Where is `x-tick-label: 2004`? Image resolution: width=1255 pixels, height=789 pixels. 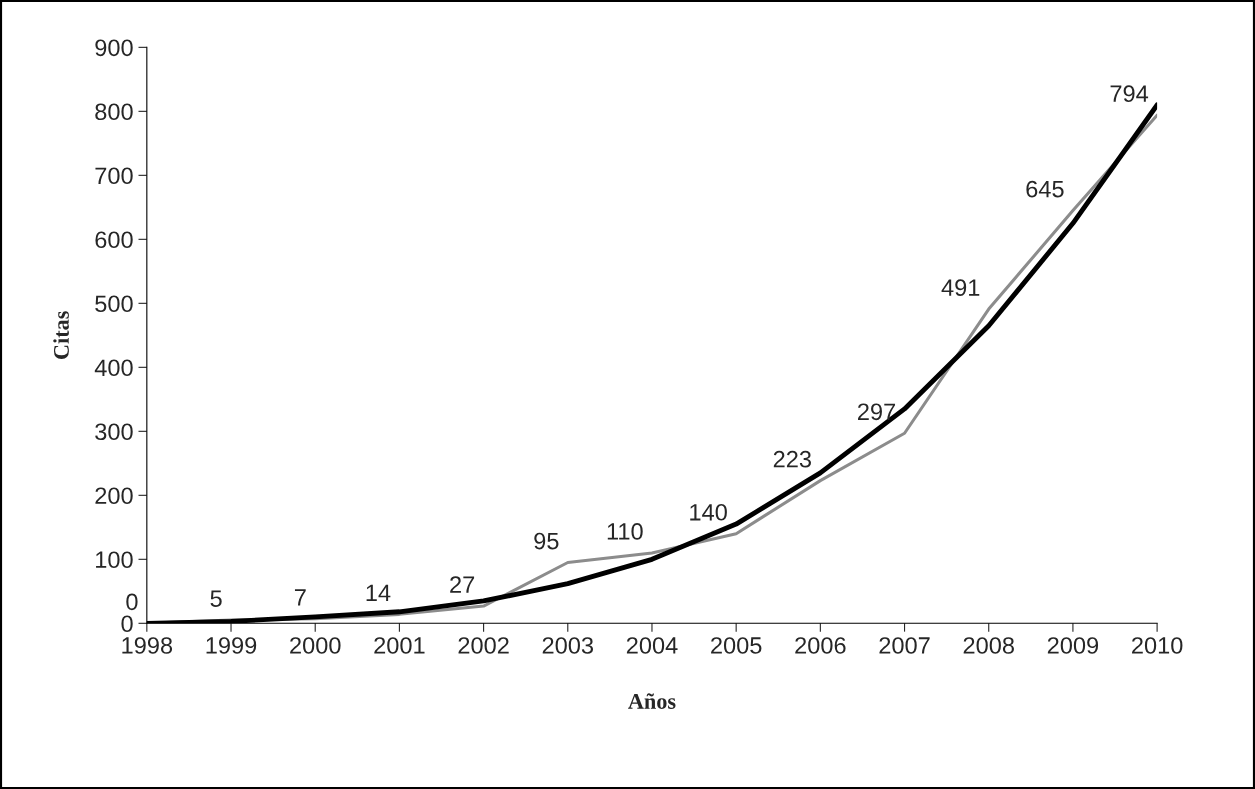
x-tick-label: 2004 is located at coordinates (652, 645).